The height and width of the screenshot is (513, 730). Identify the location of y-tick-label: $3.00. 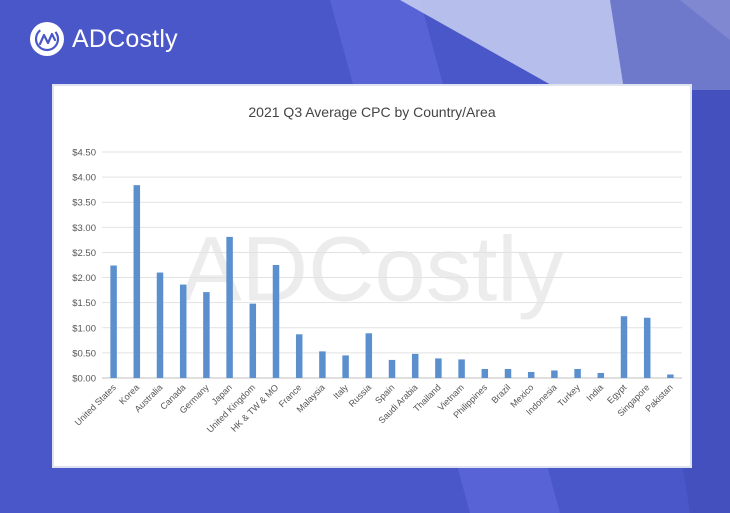
(84, 228).